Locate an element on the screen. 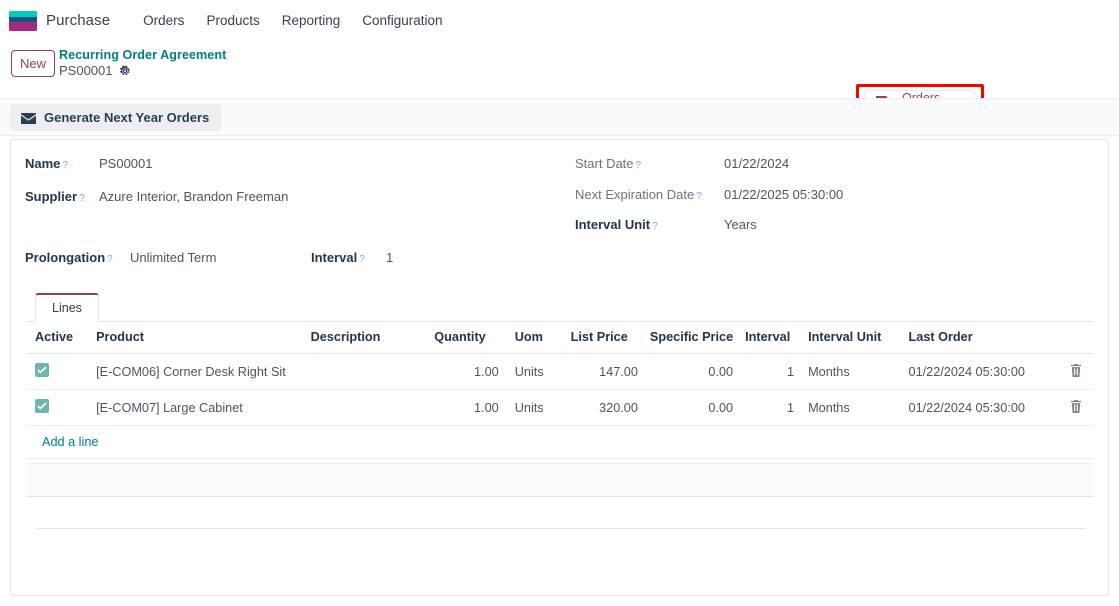 The image size is (1119, 606). notebook-tab-bar: Lines is located at coordinates (560, 307).